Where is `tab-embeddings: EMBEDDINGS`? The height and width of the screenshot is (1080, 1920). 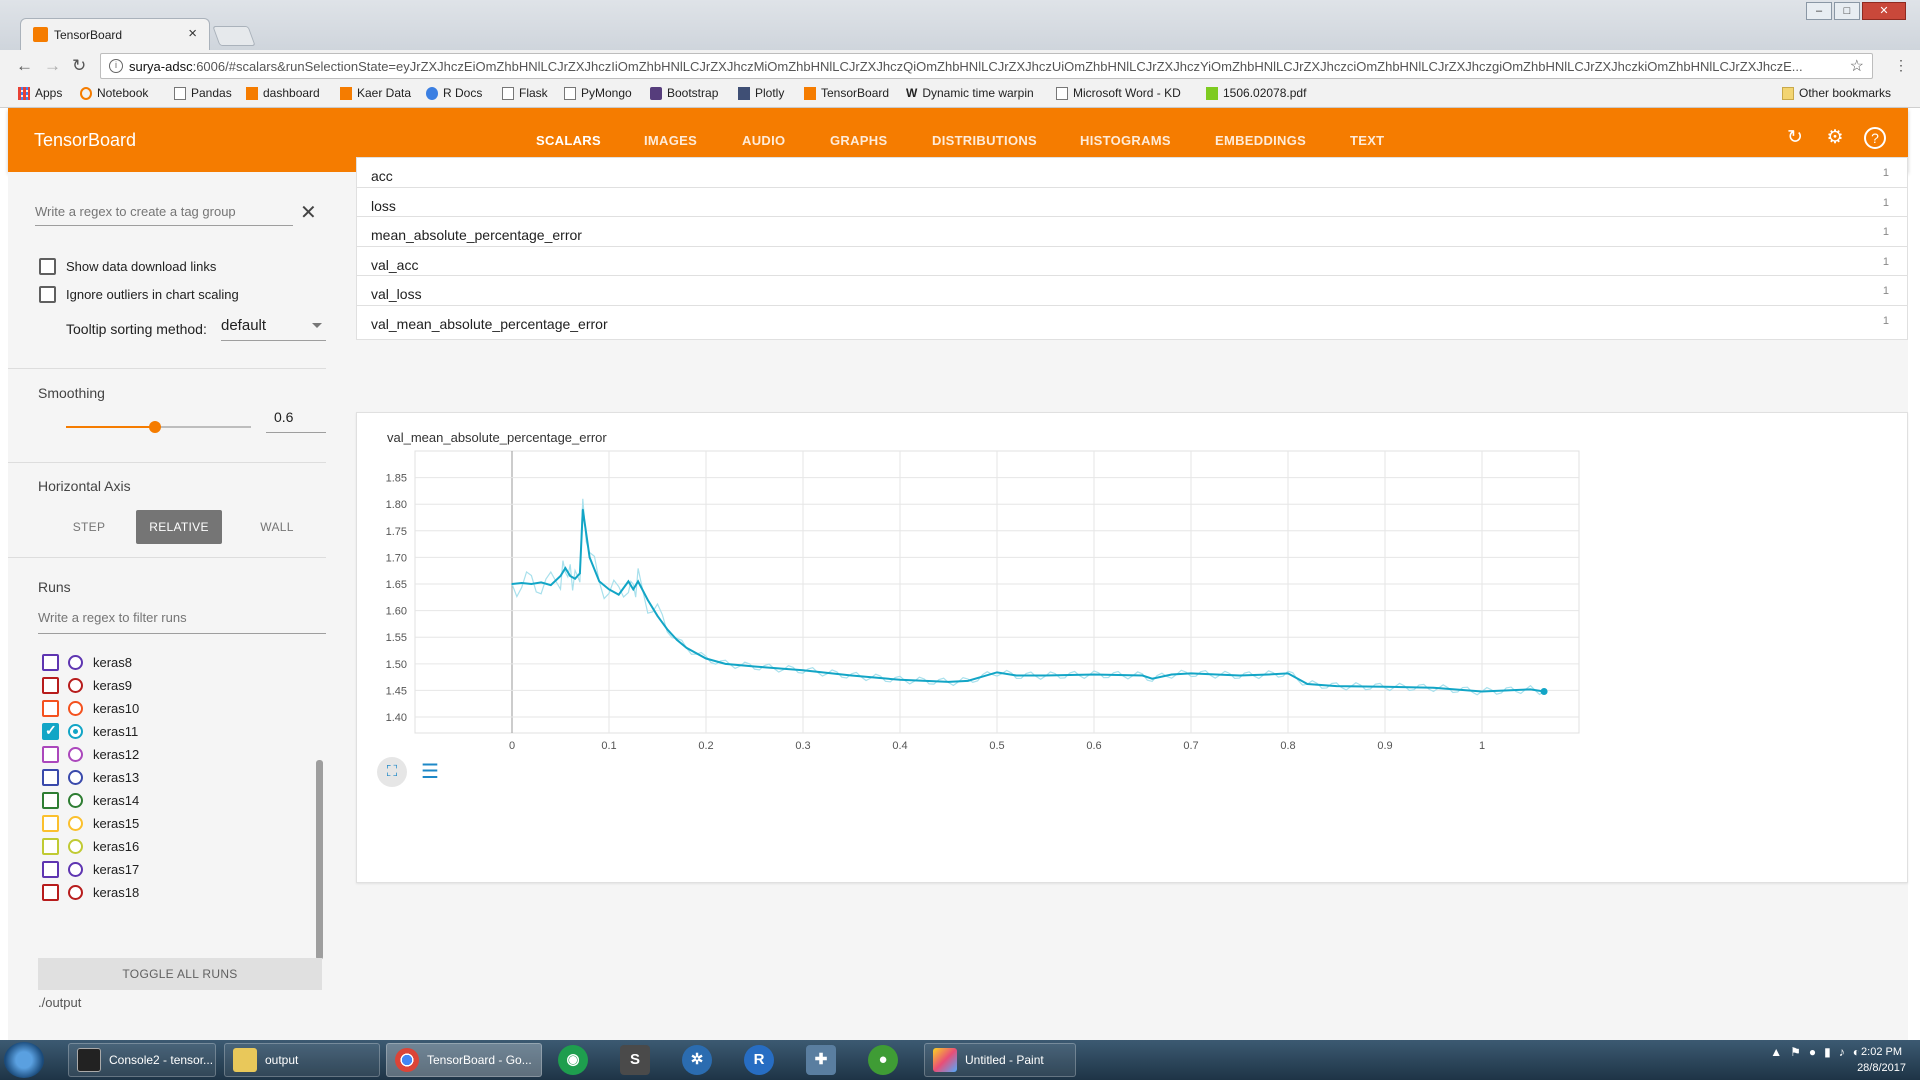 tab-embeddings: EMBEDDINGS is located at coordinates (1261, 140).